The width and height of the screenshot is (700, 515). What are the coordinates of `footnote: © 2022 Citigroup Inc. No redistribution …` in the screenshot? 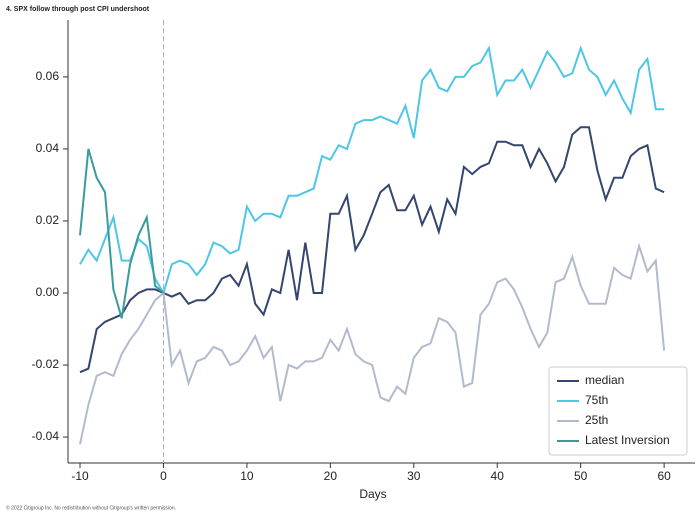 It's located at (91, 507).